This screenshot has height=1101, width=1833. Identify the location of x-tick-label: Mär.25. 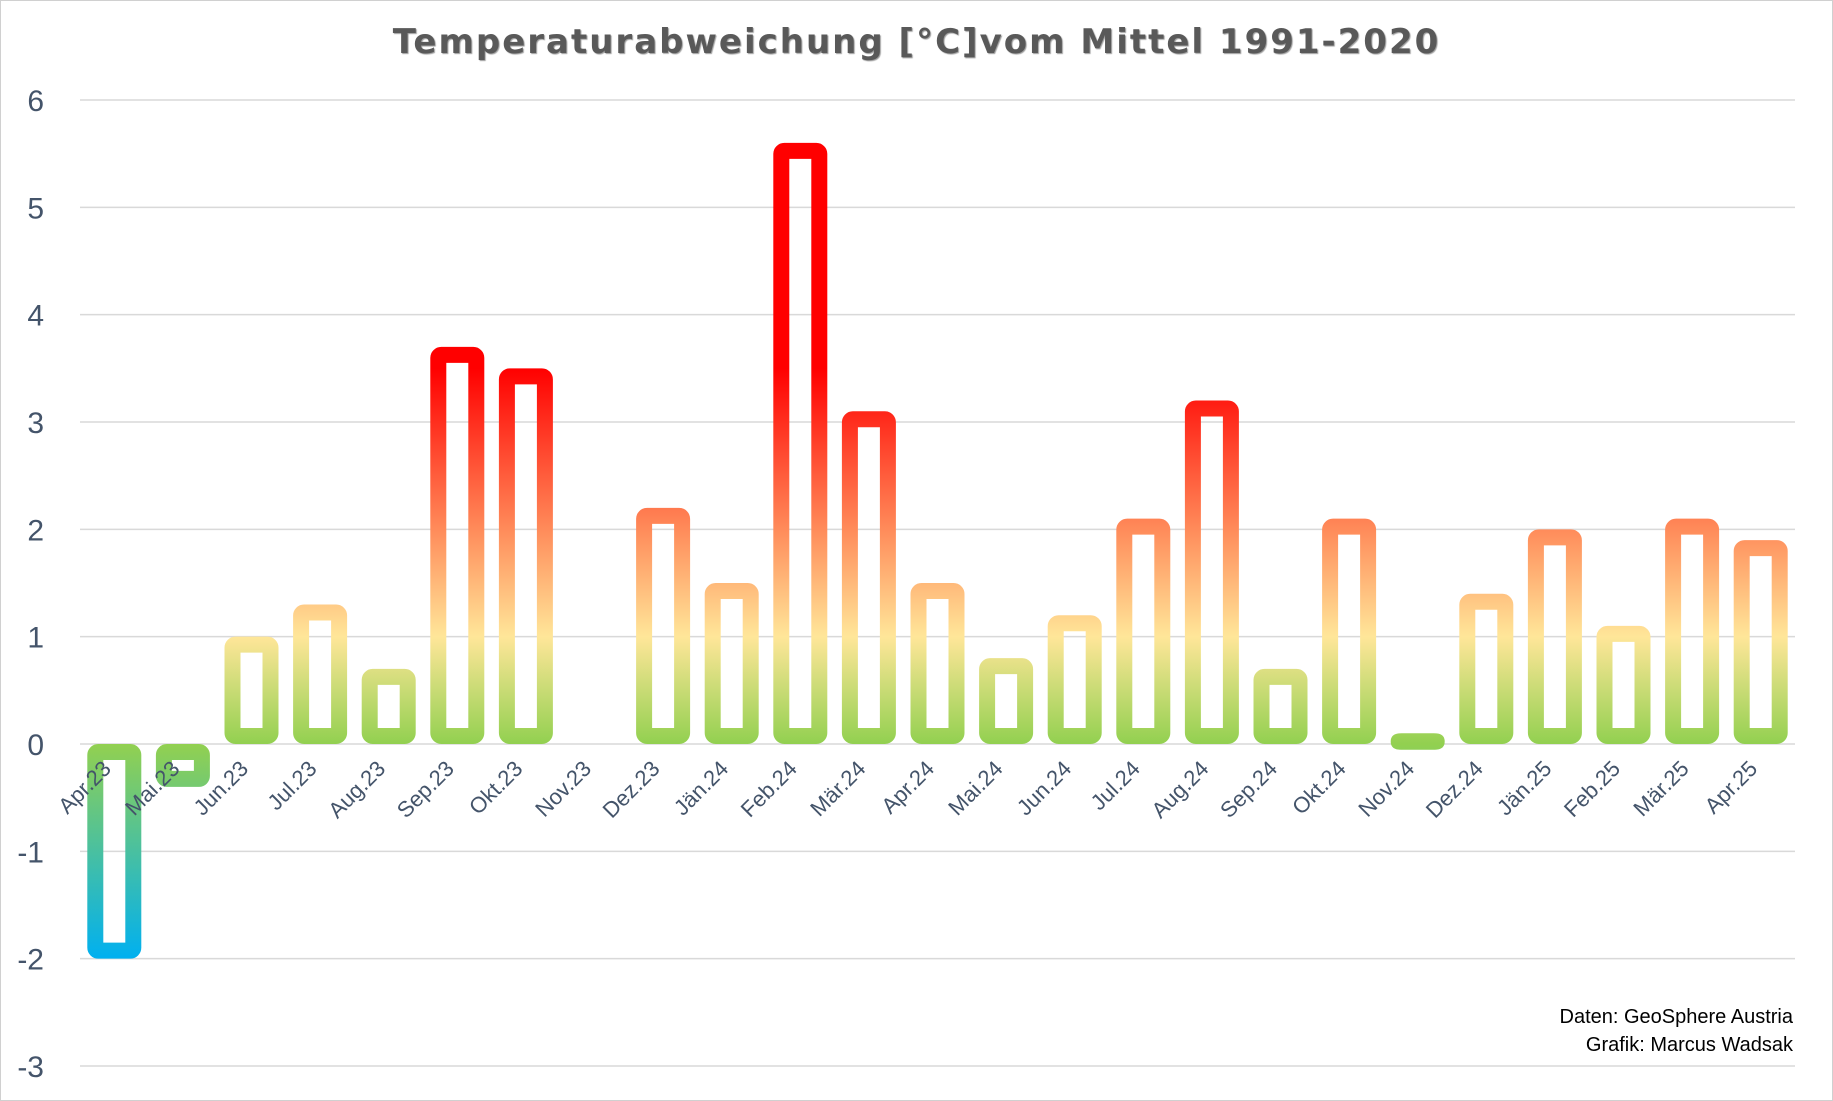
(1660, 788).